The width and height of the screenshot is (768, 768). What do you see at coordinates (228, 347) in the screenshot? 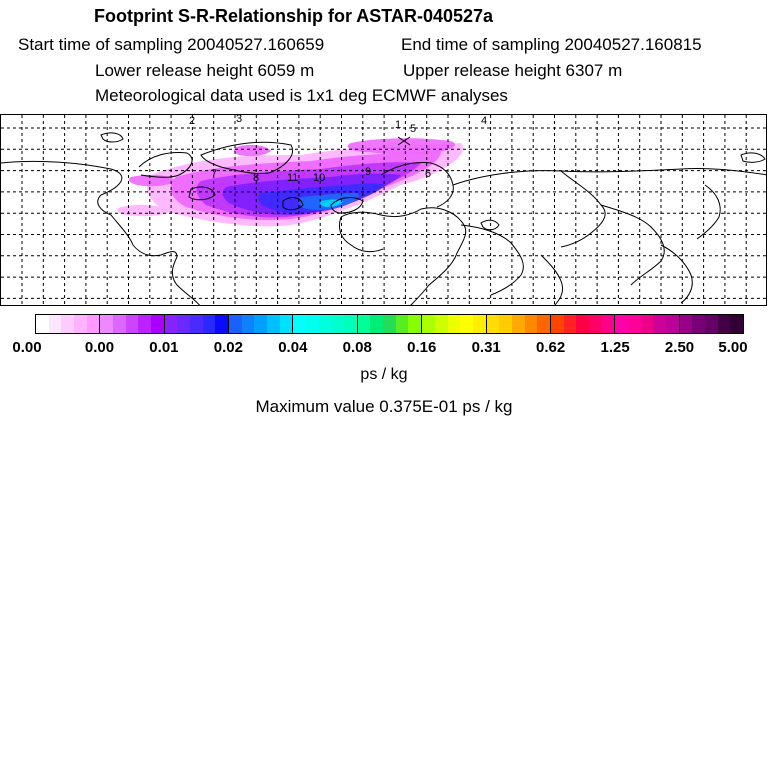
I see `color-scale-tick-label: 0.02` at bounding box center [228, 347].